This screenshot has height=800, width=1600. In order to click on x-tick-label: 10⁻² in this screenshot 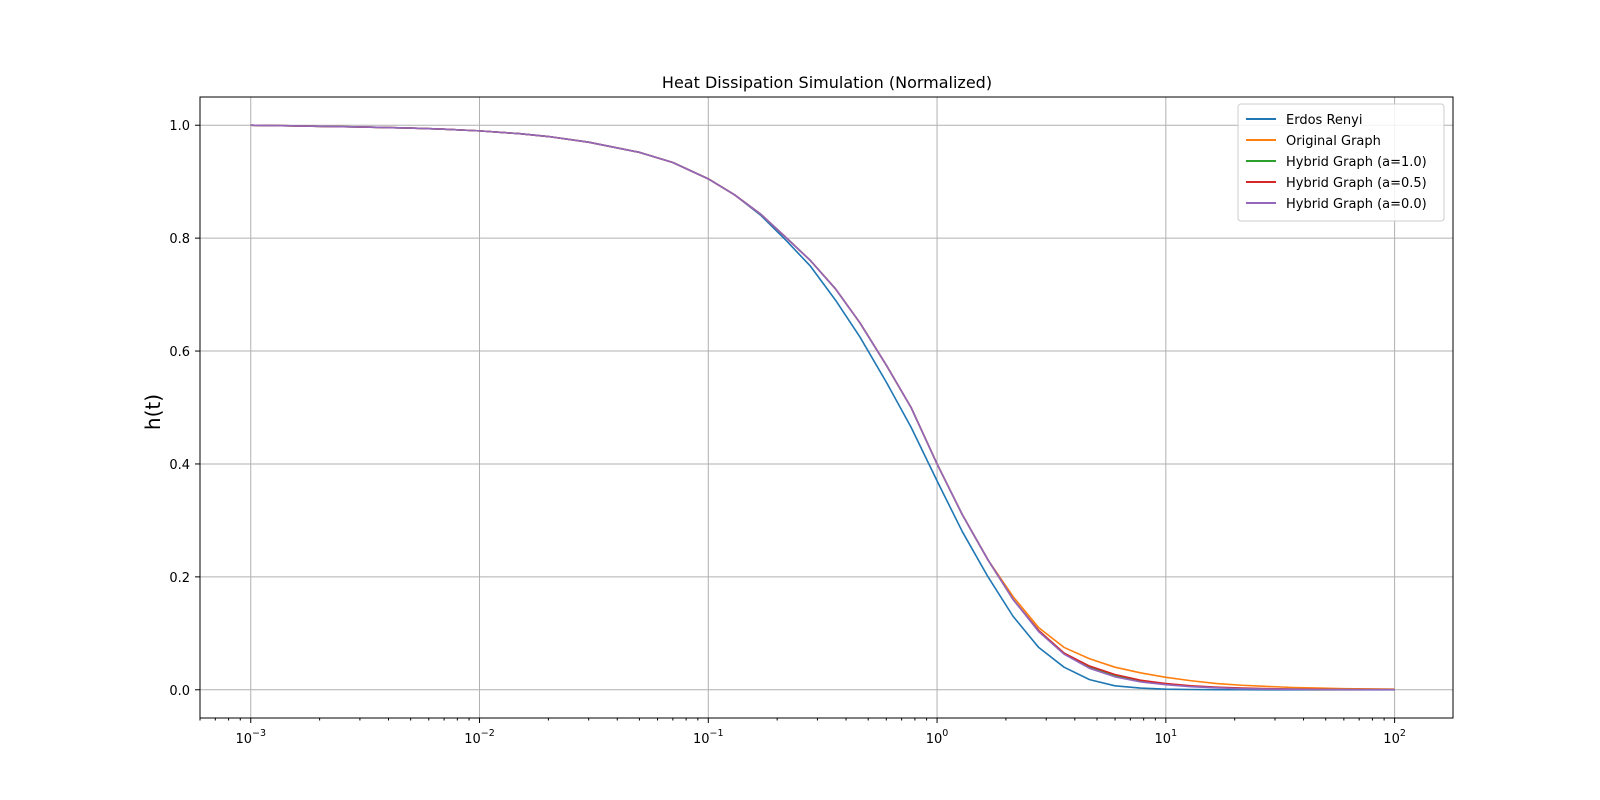, I will do `click(479, 737)`.